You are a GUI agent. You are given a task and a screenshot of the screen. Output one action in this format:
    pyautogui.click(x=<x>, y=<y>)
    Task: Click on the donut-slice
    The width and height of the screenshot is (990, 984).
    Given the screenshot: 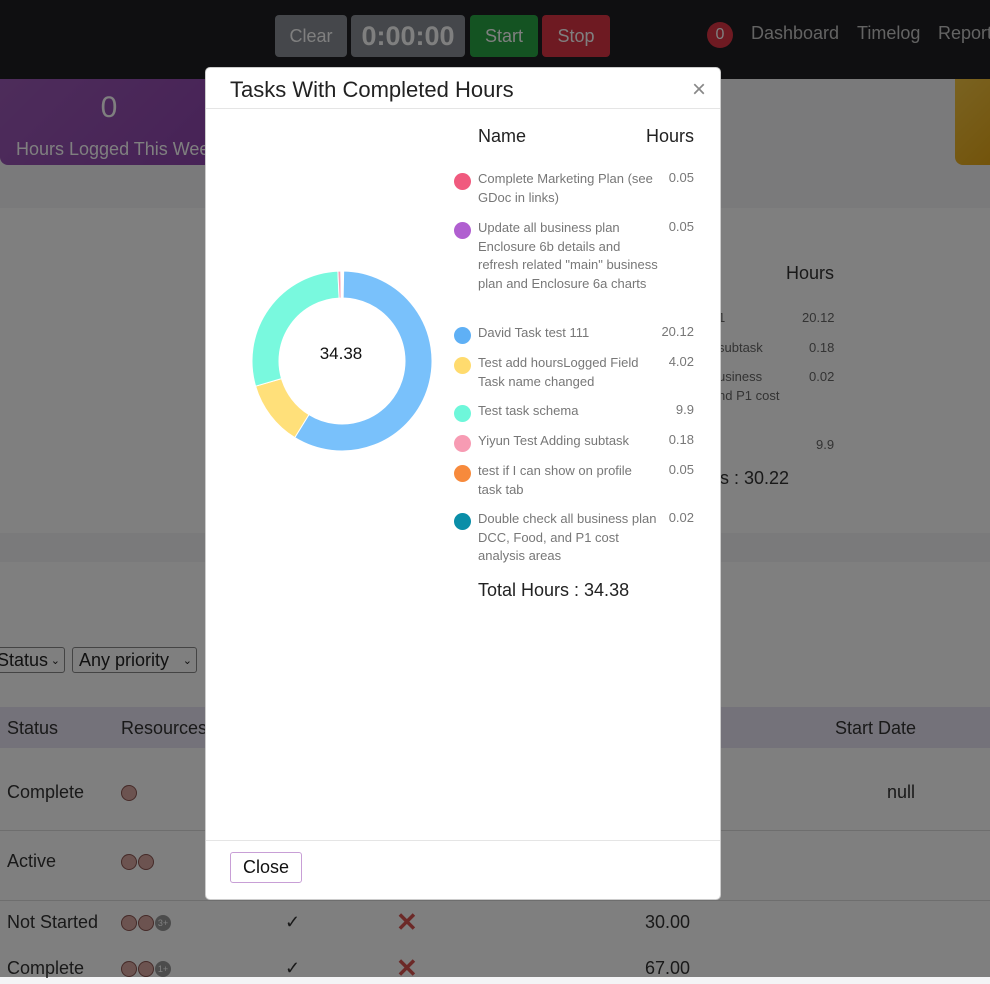 What is the action you would take?
    pyautogui.click(x=295, y=328)
    